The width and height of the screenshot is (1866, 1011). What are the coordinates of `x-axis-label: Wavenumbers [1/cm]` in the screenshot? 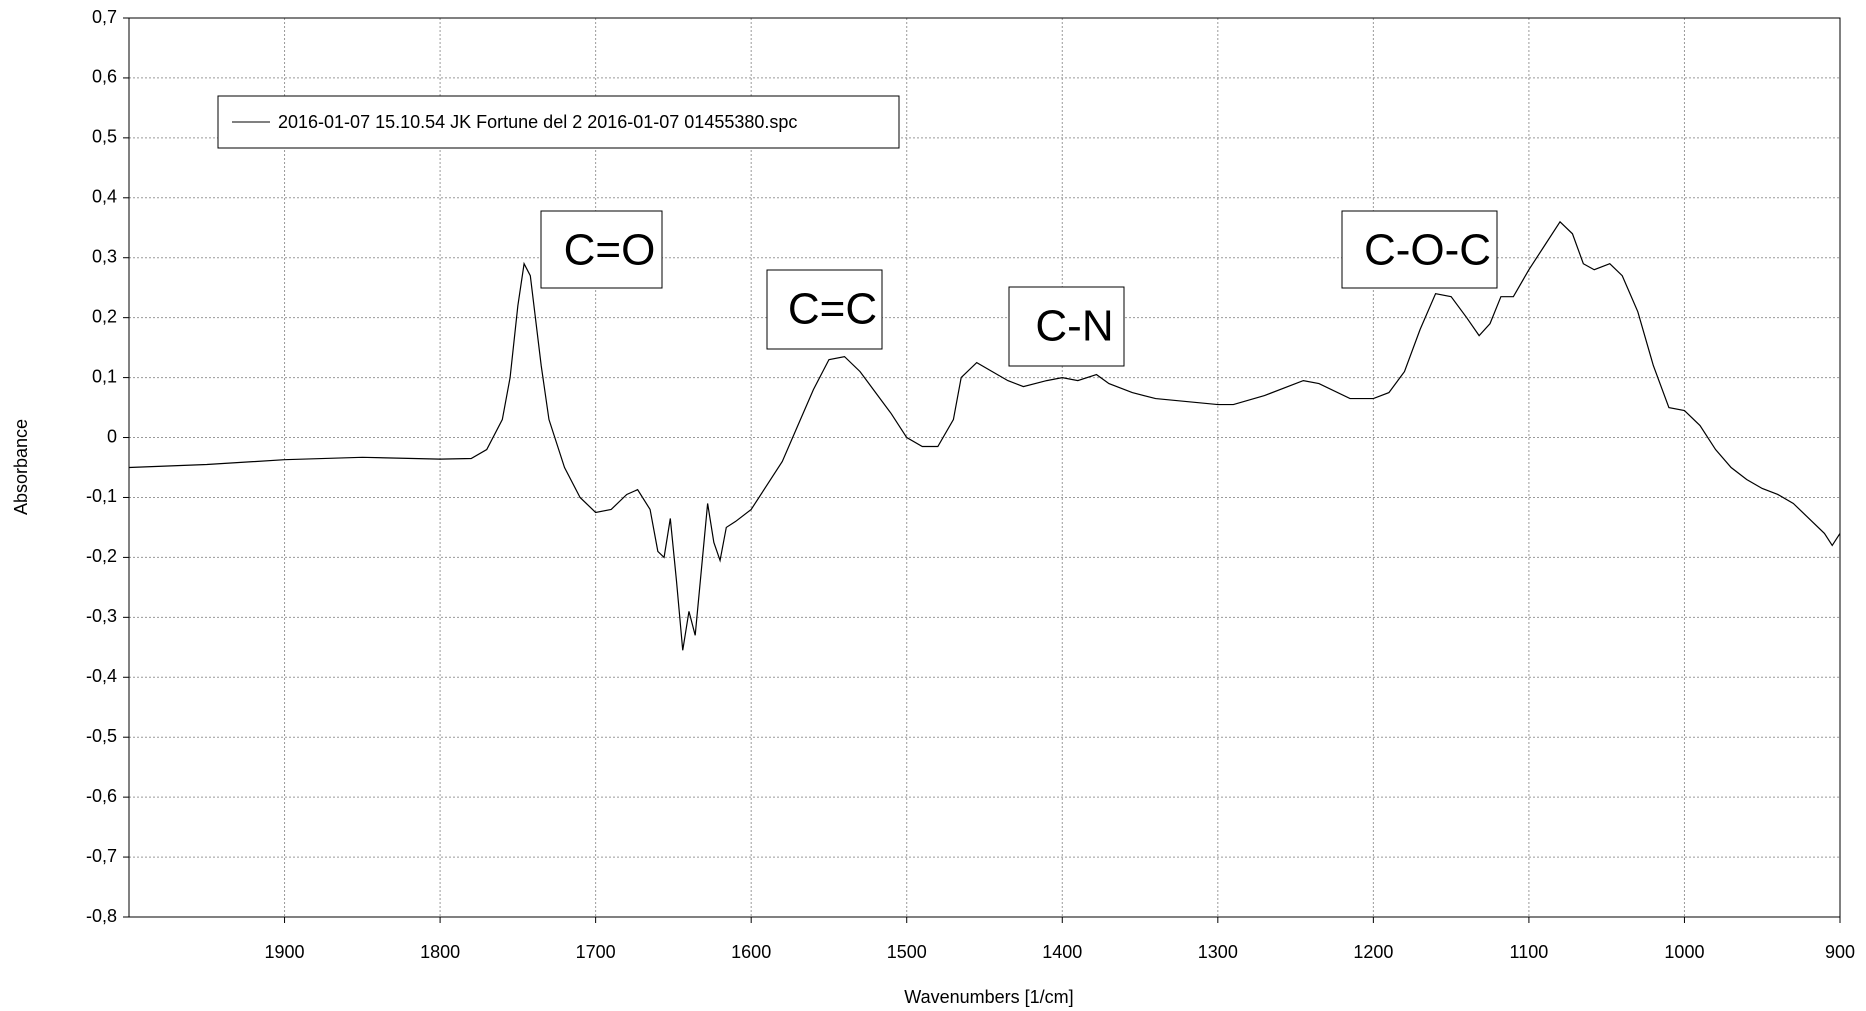 It's located at (988, 997).